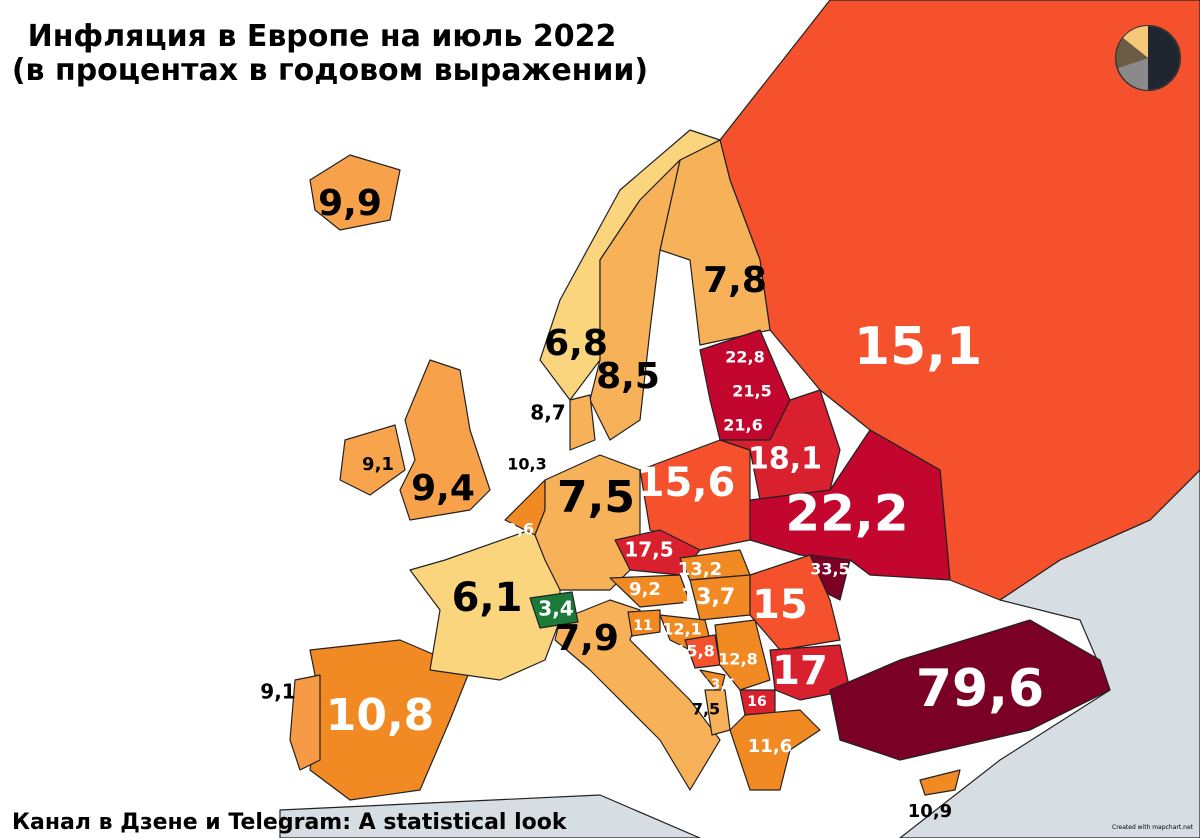 This screenshot has height=838, width=1200. What do you see at coordinates (735, 280) in the screenshot?
I see `region-label: 7,8` at bounding box center [735, 280].